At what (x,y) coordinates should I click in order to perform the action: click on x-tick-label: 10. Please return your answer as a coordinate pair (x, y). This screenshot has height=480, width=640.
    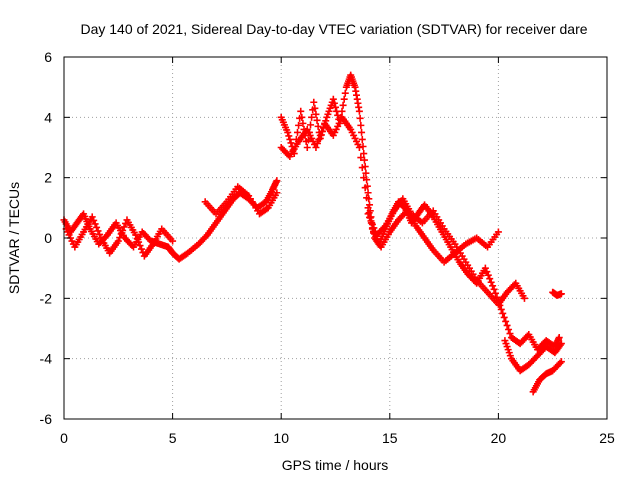
    Looking at the image, I should click on (281, 438).